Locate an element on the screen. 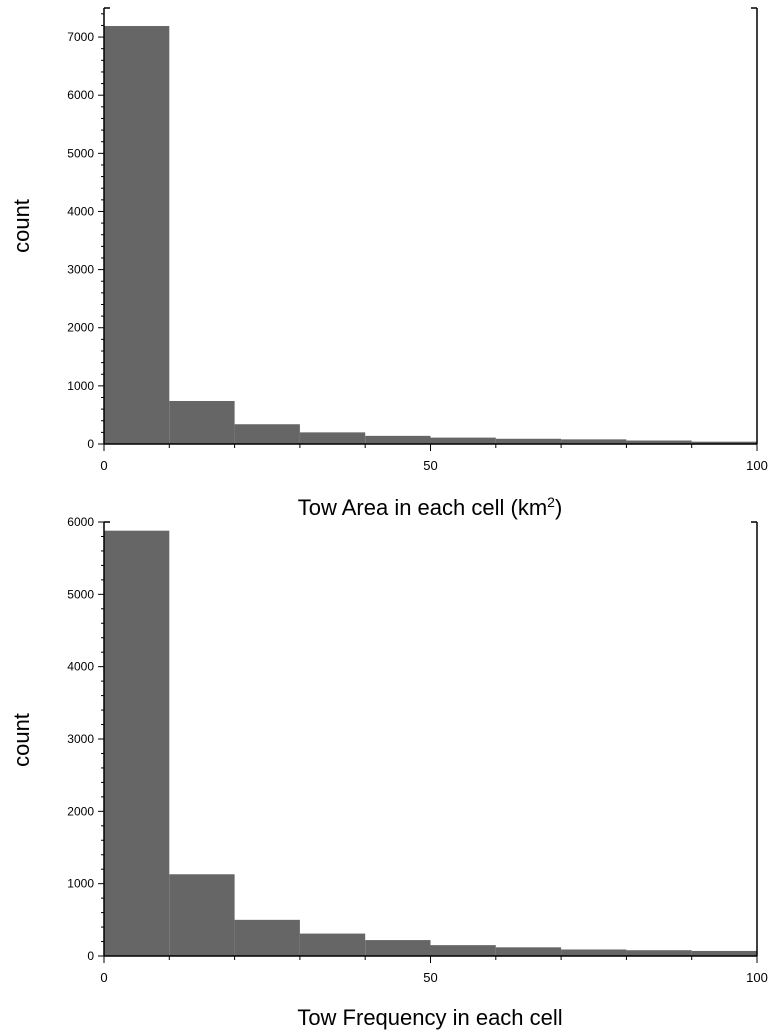  tow-area-x-ticks: 0 50 100 is located at coordinates (434, 458).